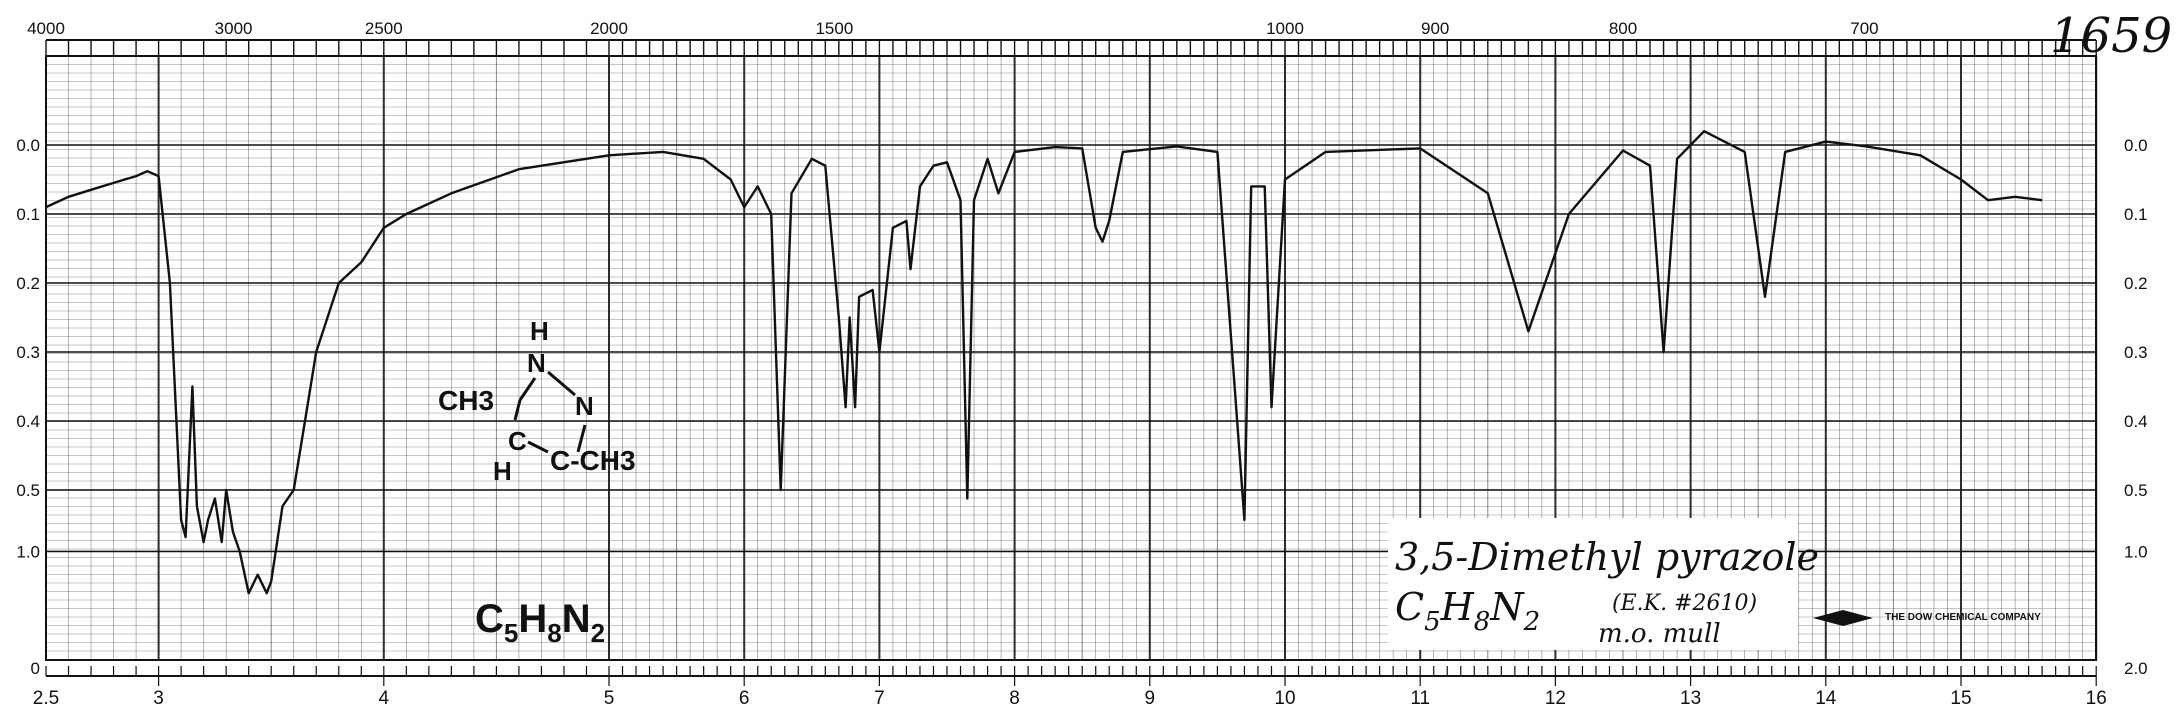 The width and height of the screenshot is (2182, 725). Describe the element at coordinates (2136, 283) in the screenshot. I see `right-tick-label: 0.2` at that location.